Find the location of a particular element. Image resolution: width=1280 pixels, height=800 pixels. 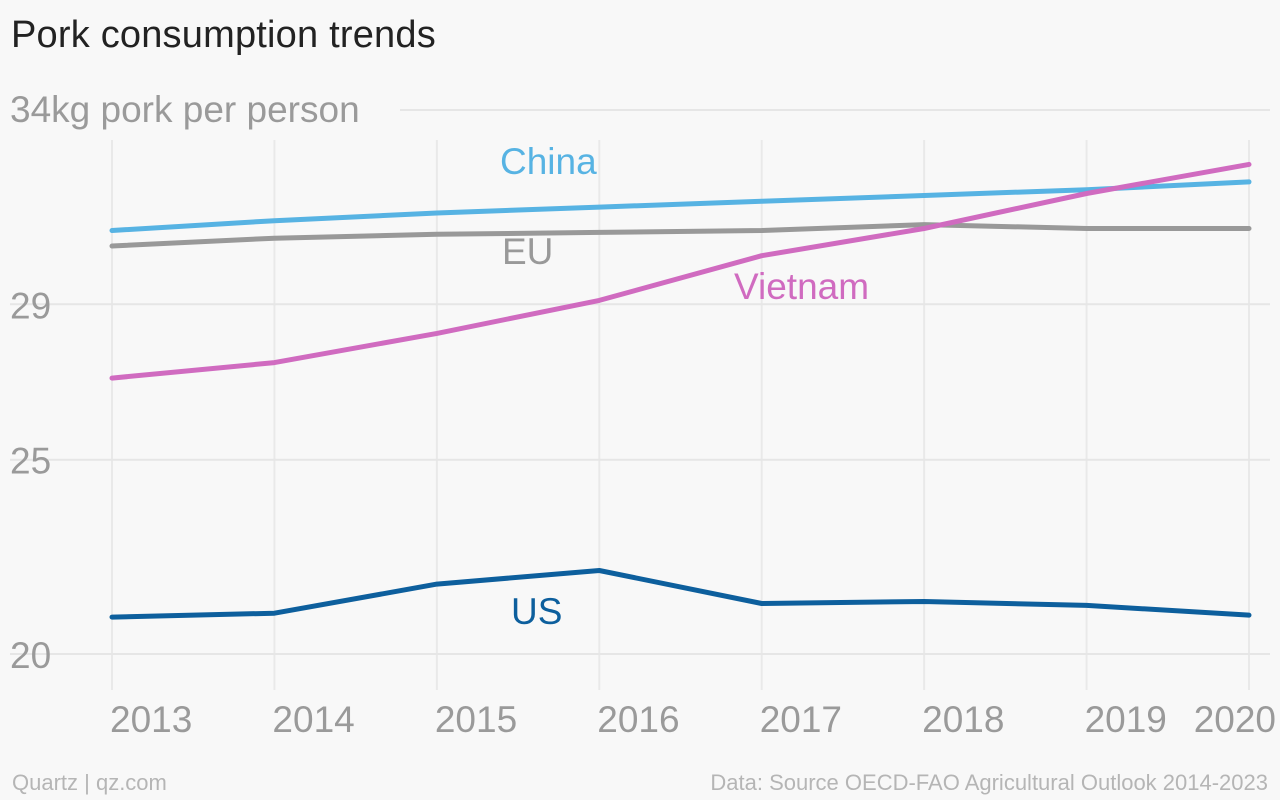

series-label-china: China is located at coordinates (548, 161).